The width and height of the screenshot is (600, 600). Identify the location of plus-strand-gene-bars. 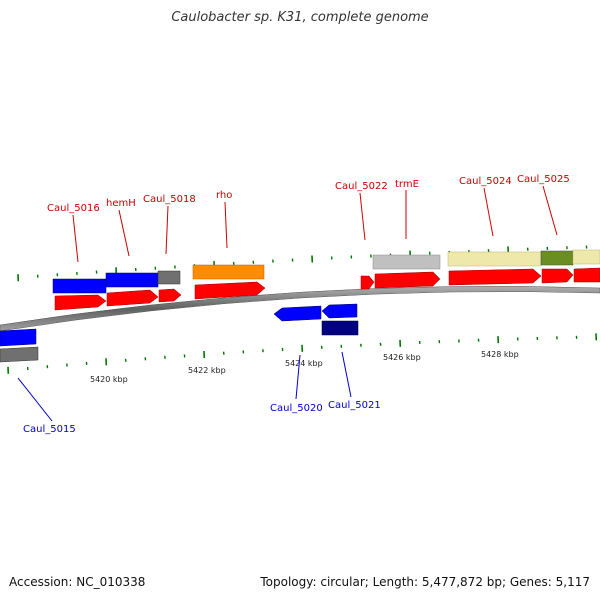
(326, 271).